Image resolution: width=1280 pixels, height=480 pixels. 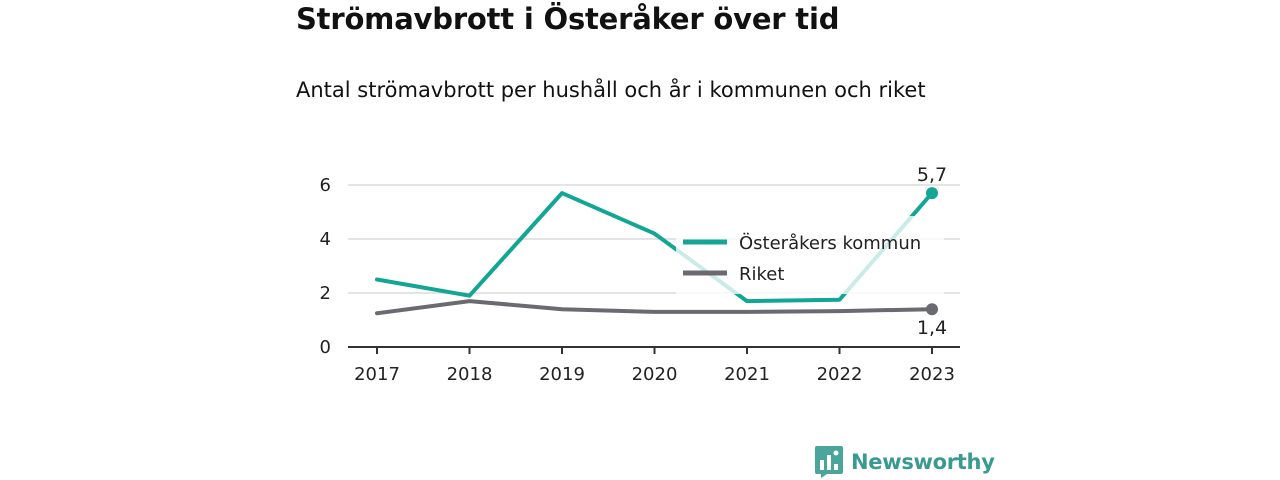 What do you see at coordinates (747, 374) in the screenshot?
I see `x-tick-label: 2021` at bounding box center [747, 374].